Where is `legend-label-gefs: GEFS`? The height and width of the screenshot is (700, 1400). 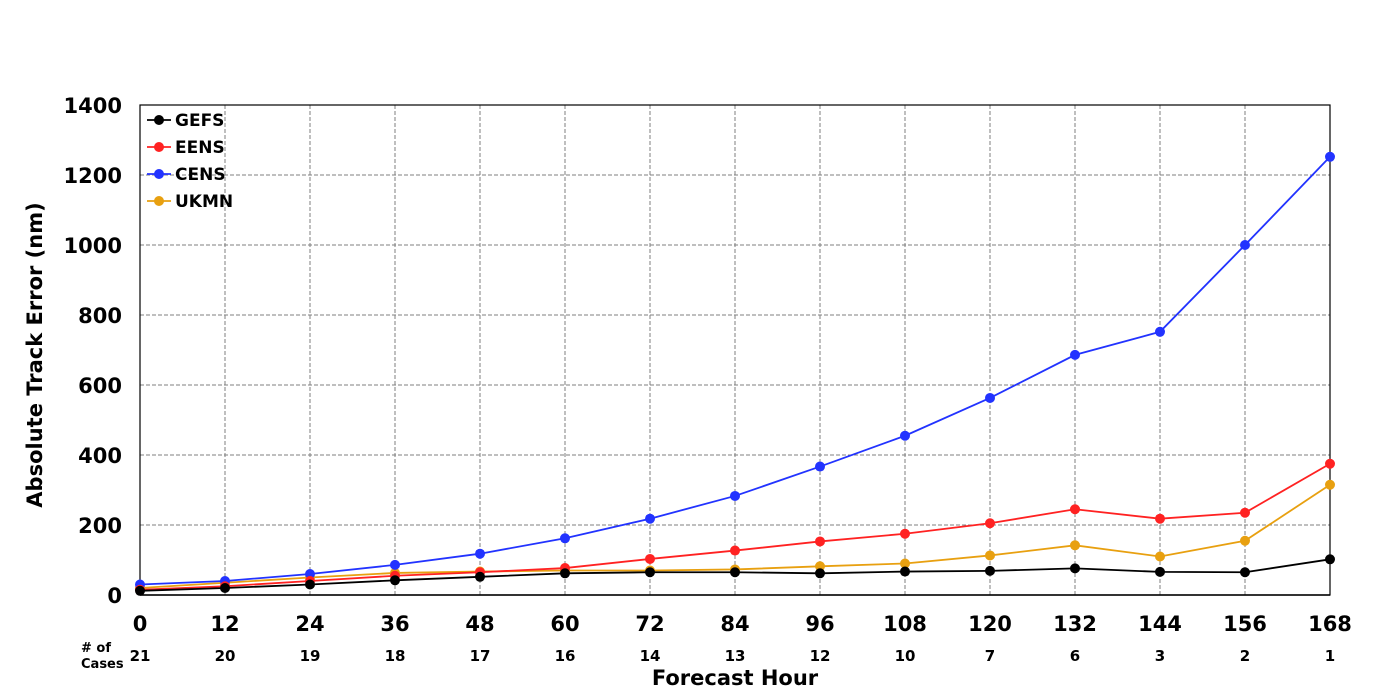 legend-label-gefs: GEFS is located at coordinates (199, 121).